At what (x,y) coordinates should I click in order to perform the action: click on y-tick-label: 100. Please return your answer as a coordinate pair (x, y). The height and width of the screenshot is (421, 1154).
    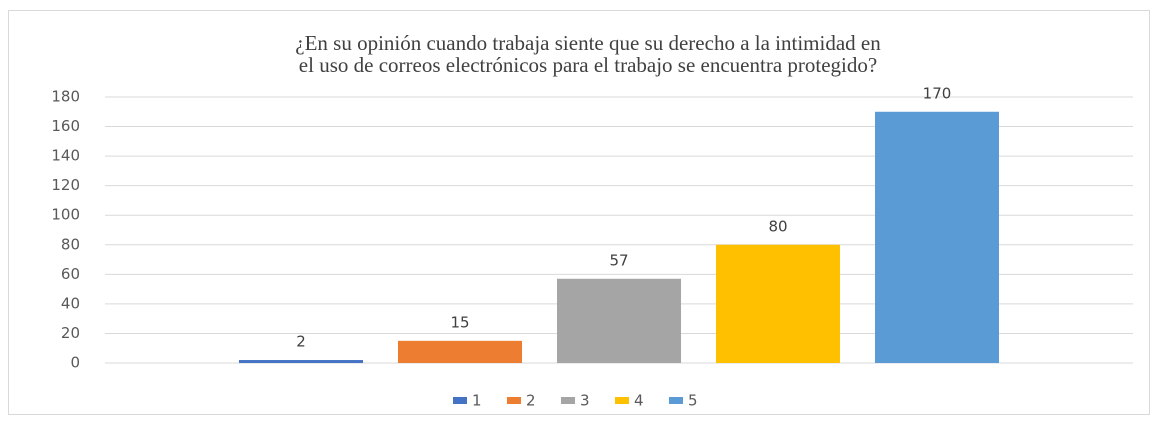
    Looking at the image, I should click on (65, 215).